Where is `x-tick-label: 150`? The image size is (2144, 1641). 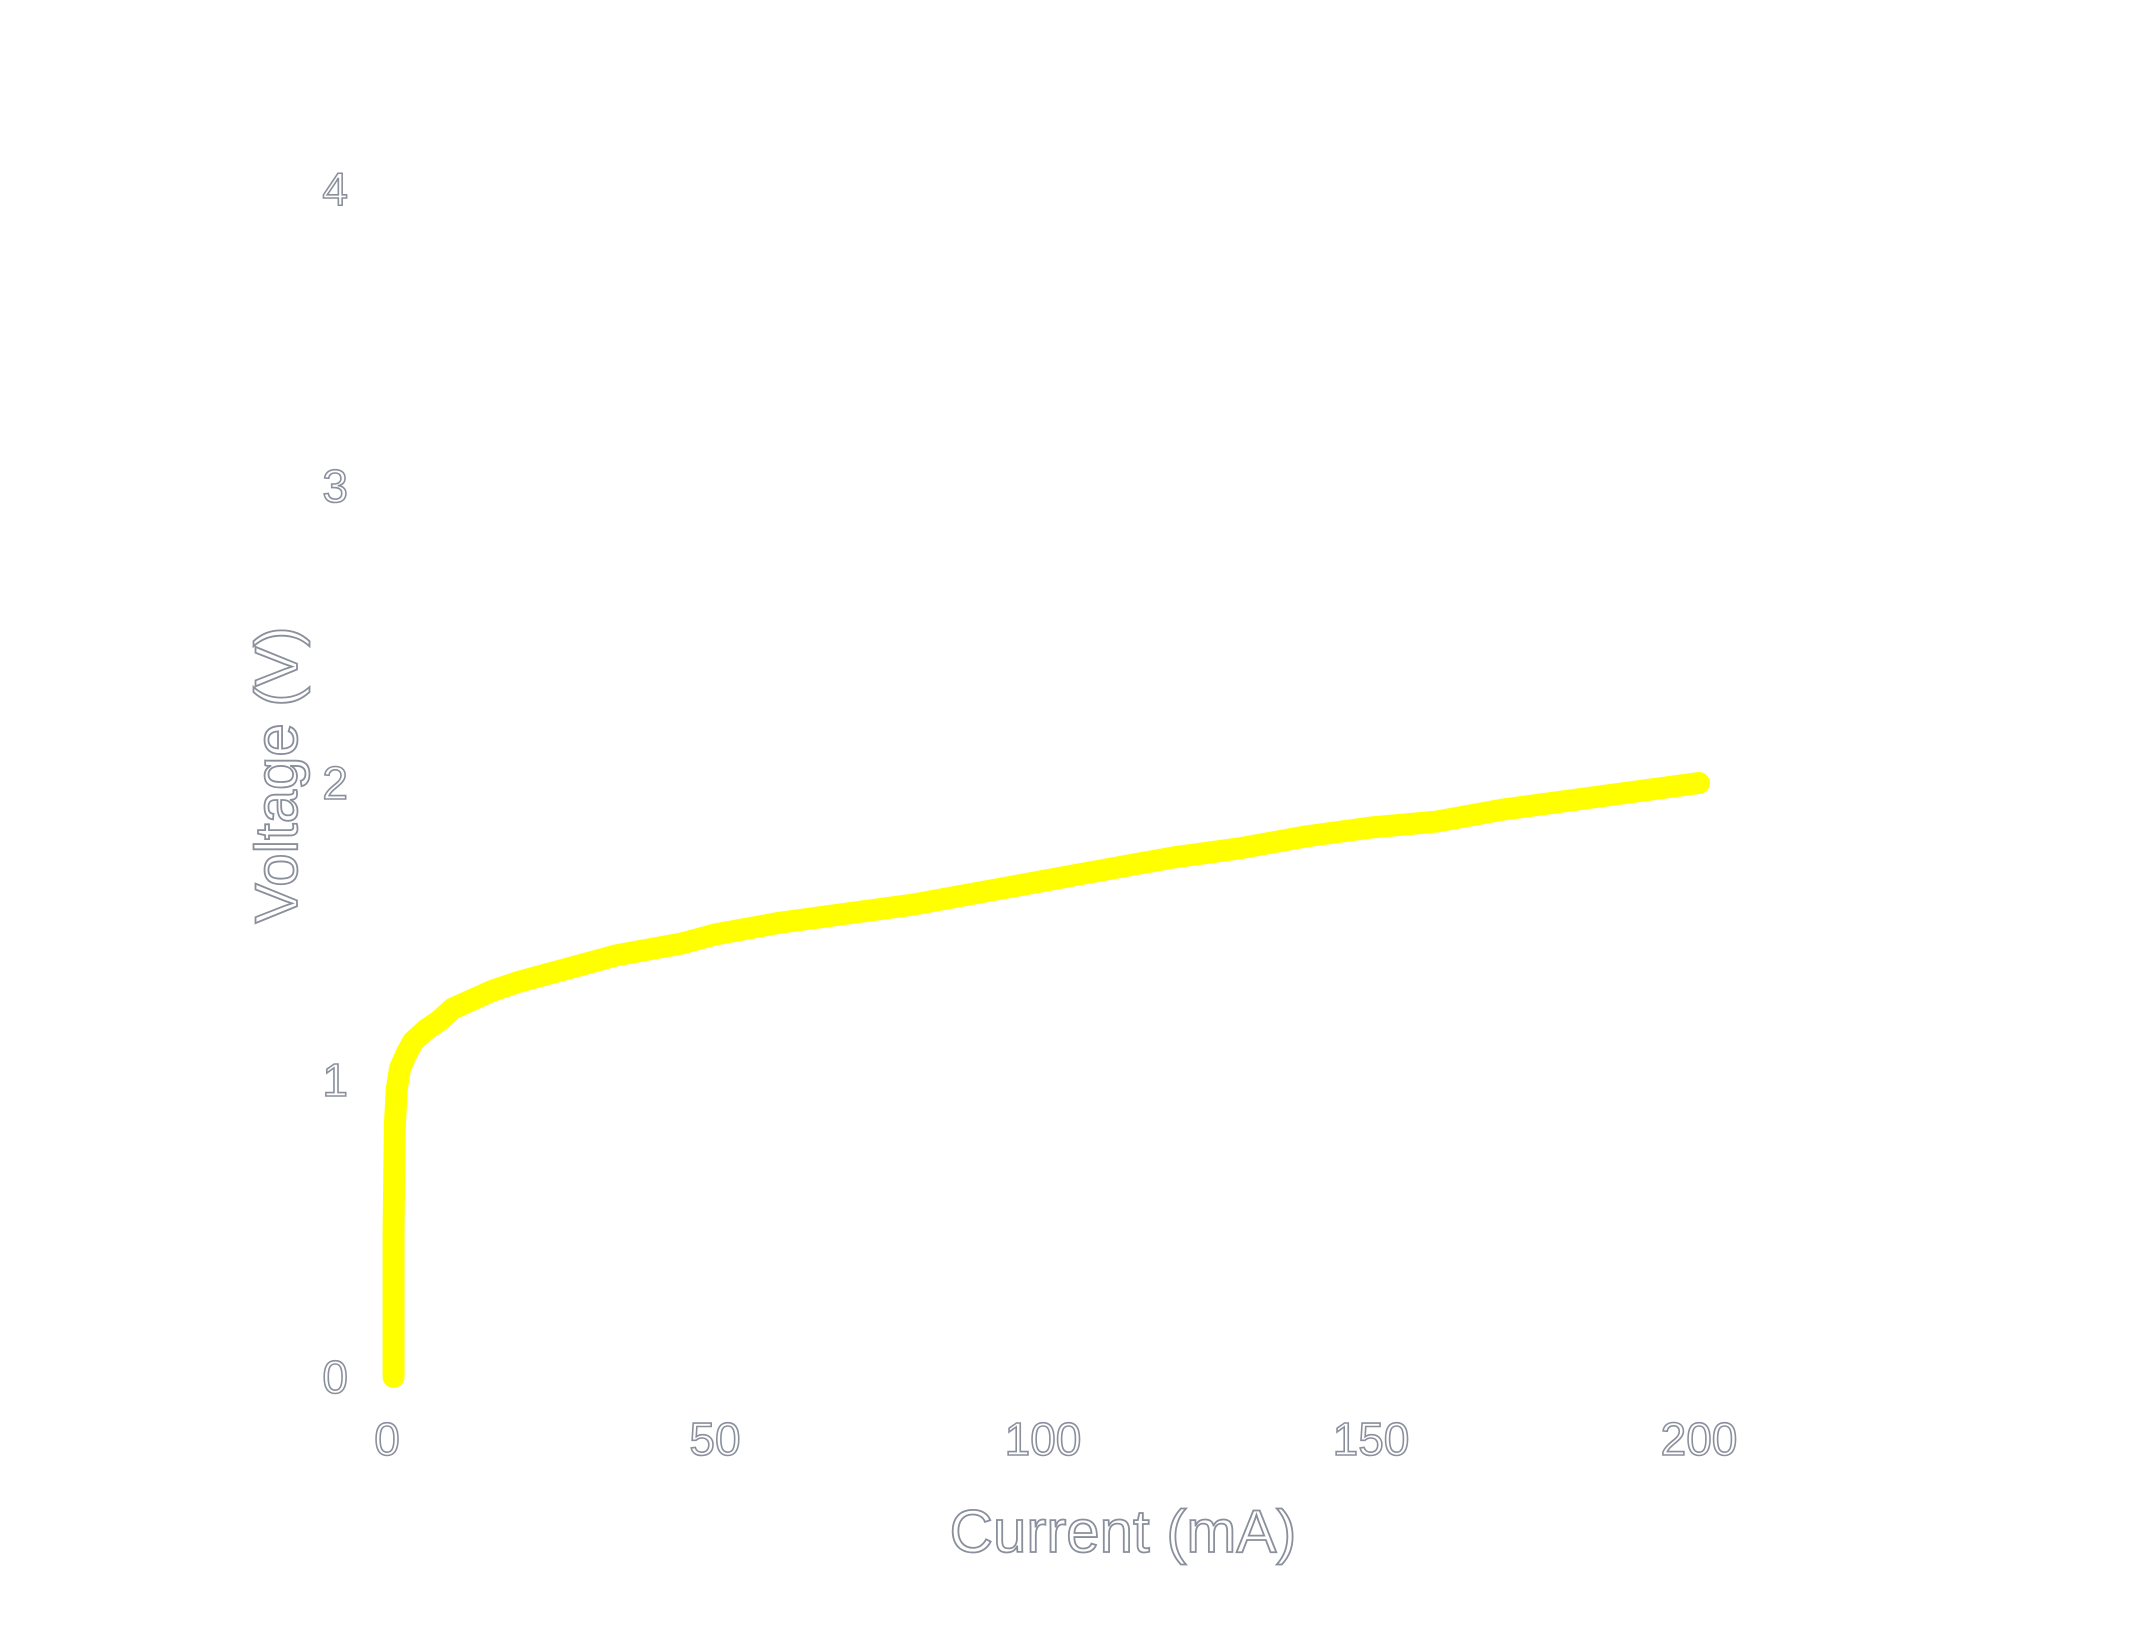
x-tick-label: 150 is located at coordinates (1371, 1439).